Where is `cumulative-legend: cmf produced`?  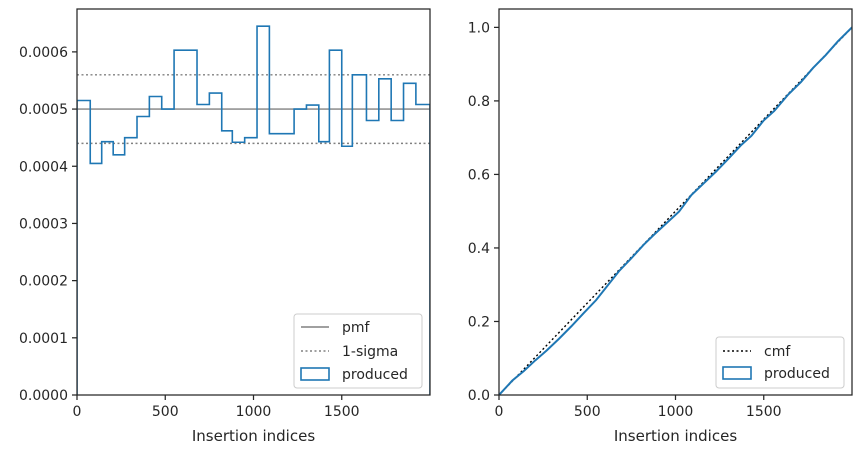
cumulative-legend: cmf produced is located at coordinates (780, 362).